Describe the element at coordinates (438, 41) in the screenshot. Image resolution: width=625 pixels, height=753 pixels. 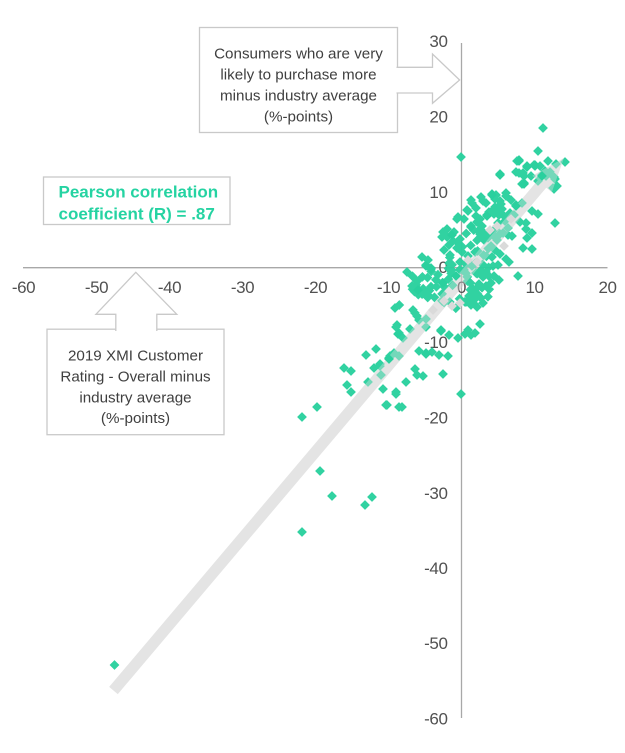
I see `svg-text: 30` at that location.